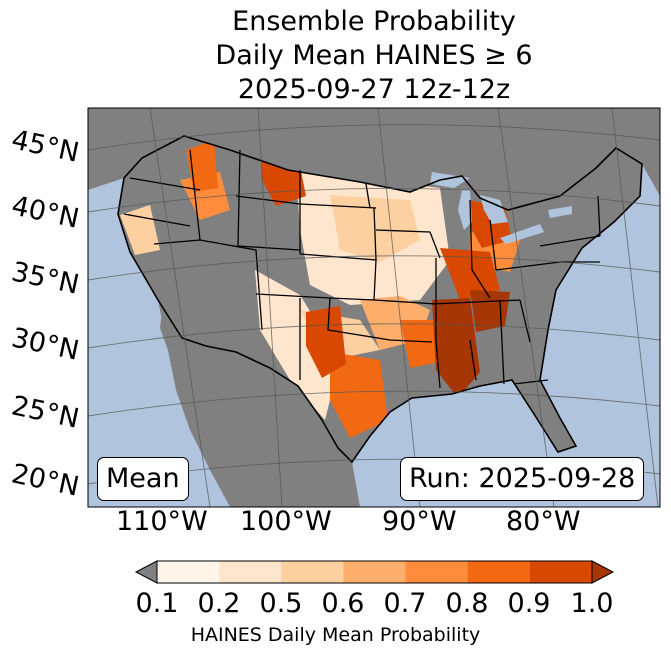  What do you see at coordinates (259, 403) in the screenshot?
I see `mexico-landmass` at bounding box center [259, 403].